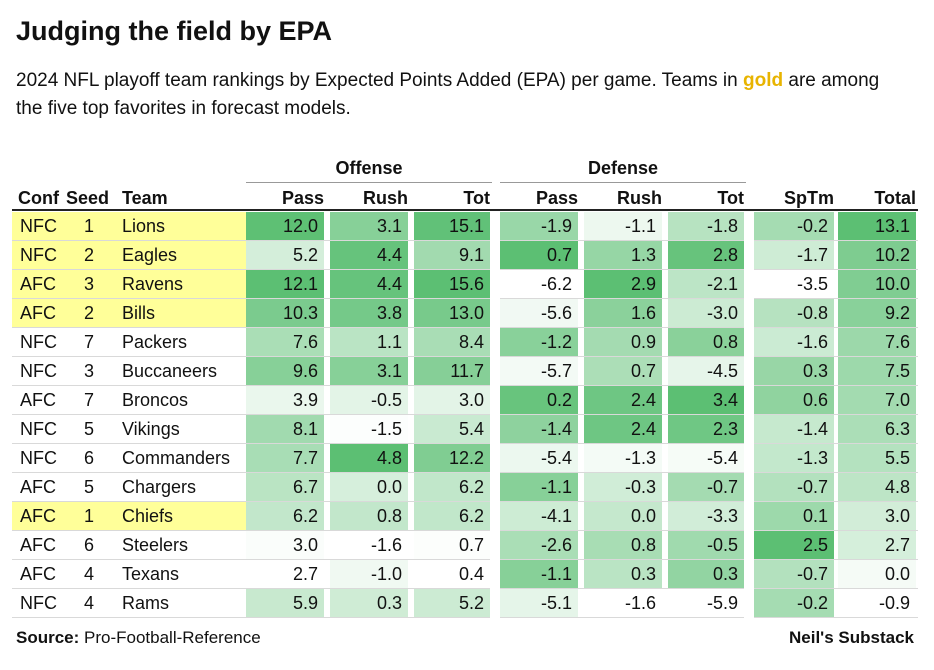 The image size is (934, 670). Describe the element at coordinates (452, 429) in the screenshot. I see `cell-off-tot: 5.4` at that location.